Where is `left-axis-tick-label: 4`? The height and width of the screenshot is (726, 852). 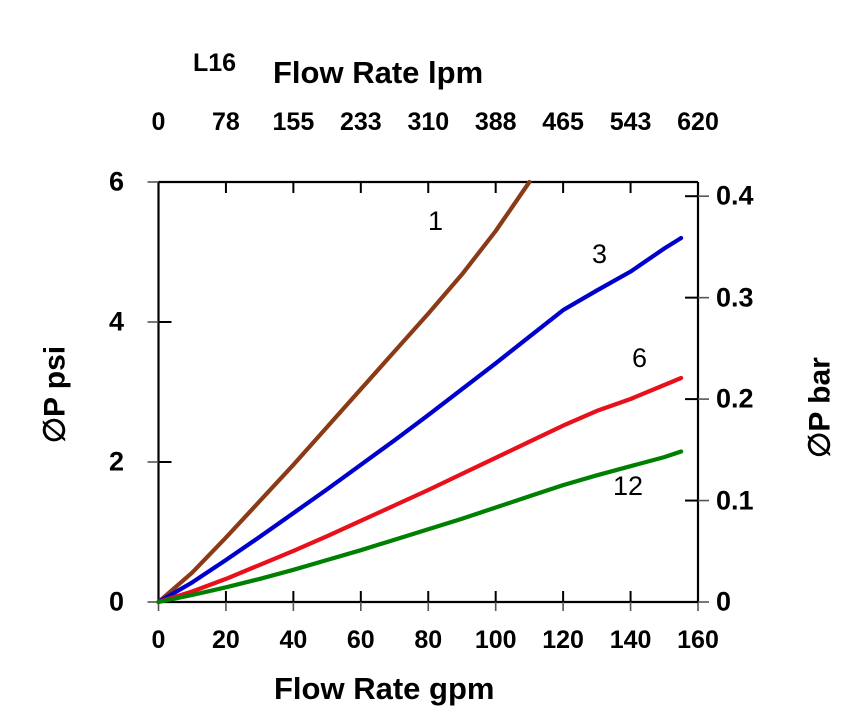 left-axis-tick-label: 4 is located at coordinates (116, 321).